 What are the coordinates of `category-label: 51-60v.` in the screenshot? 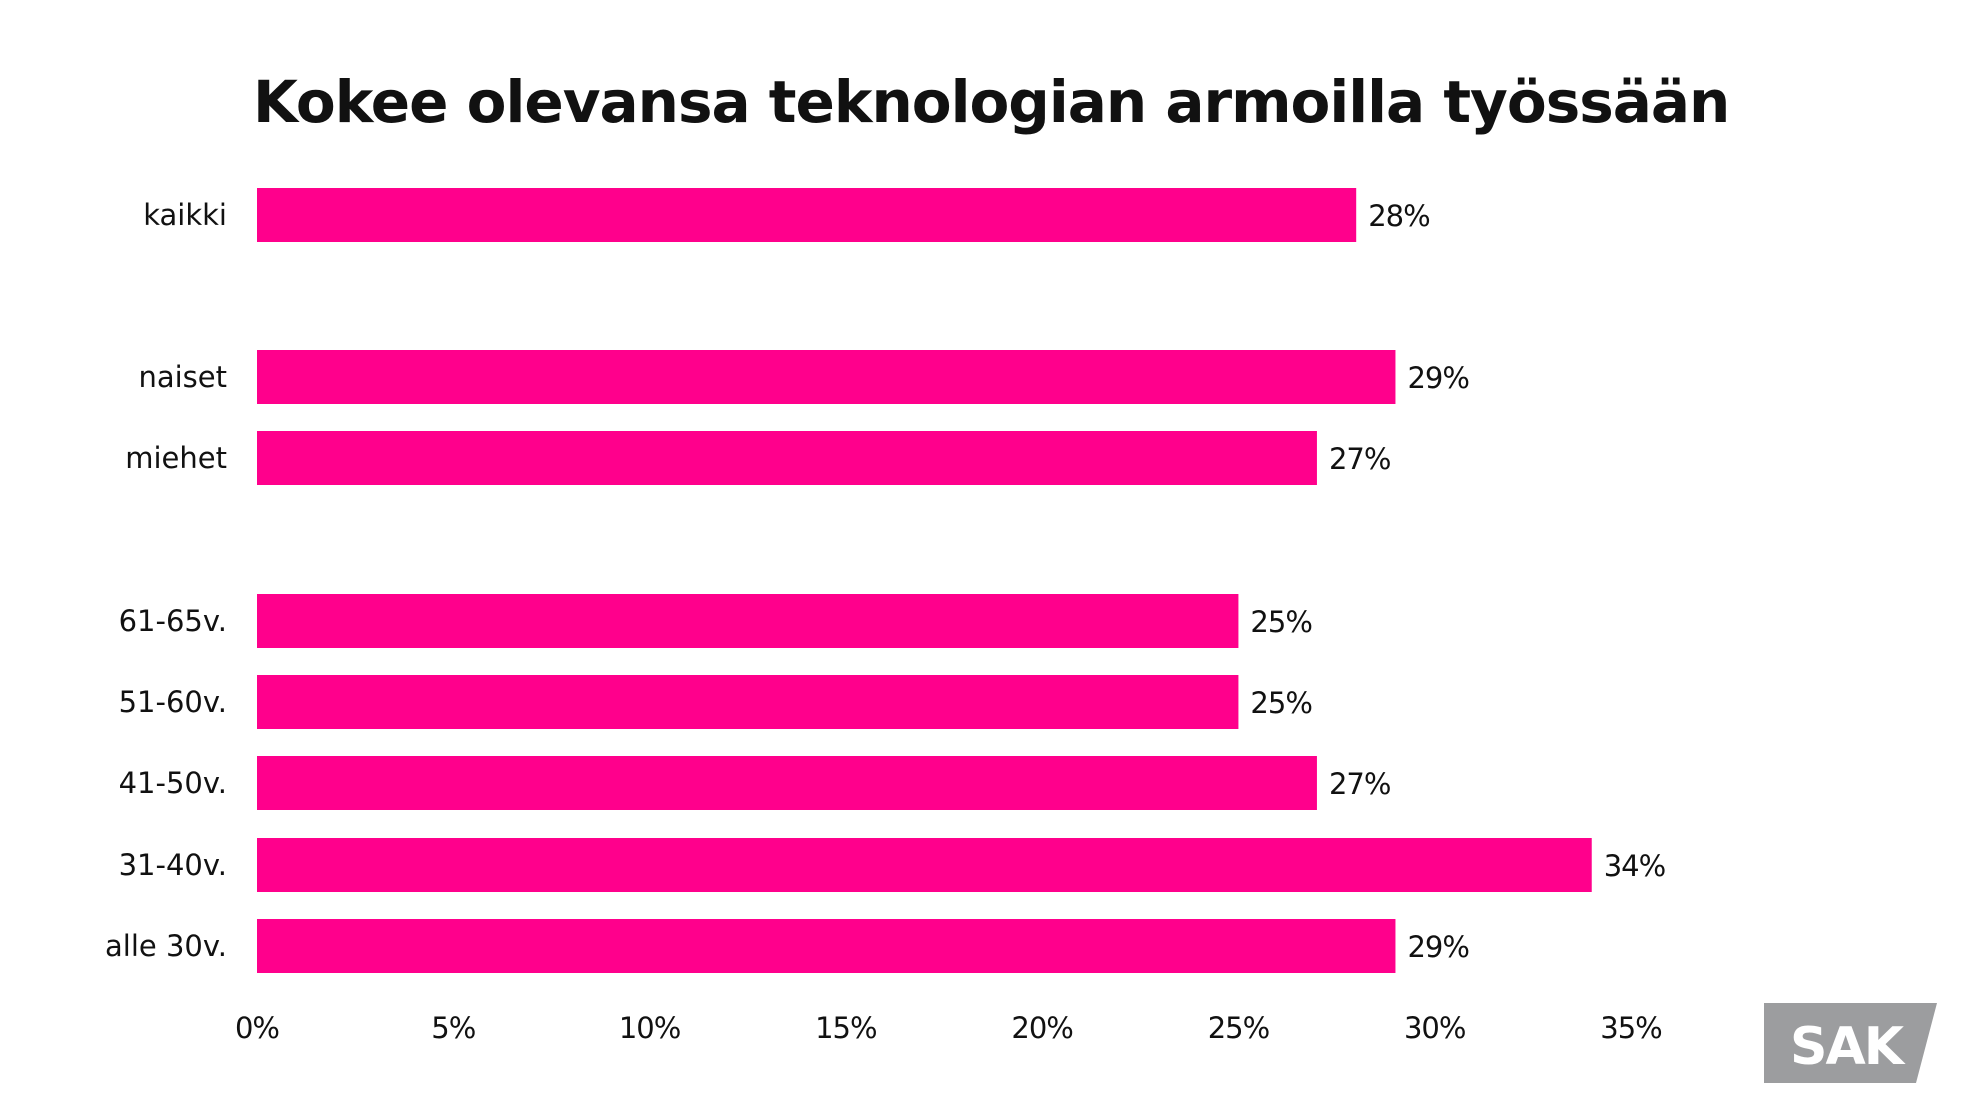 It's located at (173, 702).